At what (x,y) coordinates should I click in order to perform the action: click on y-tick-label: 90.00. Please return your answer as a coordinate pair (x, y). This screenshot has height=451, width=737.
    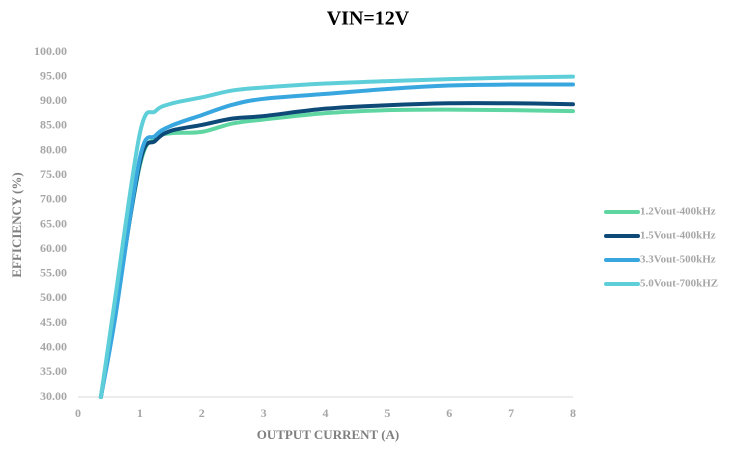
    Looking at the image, I should click on (53, 100).